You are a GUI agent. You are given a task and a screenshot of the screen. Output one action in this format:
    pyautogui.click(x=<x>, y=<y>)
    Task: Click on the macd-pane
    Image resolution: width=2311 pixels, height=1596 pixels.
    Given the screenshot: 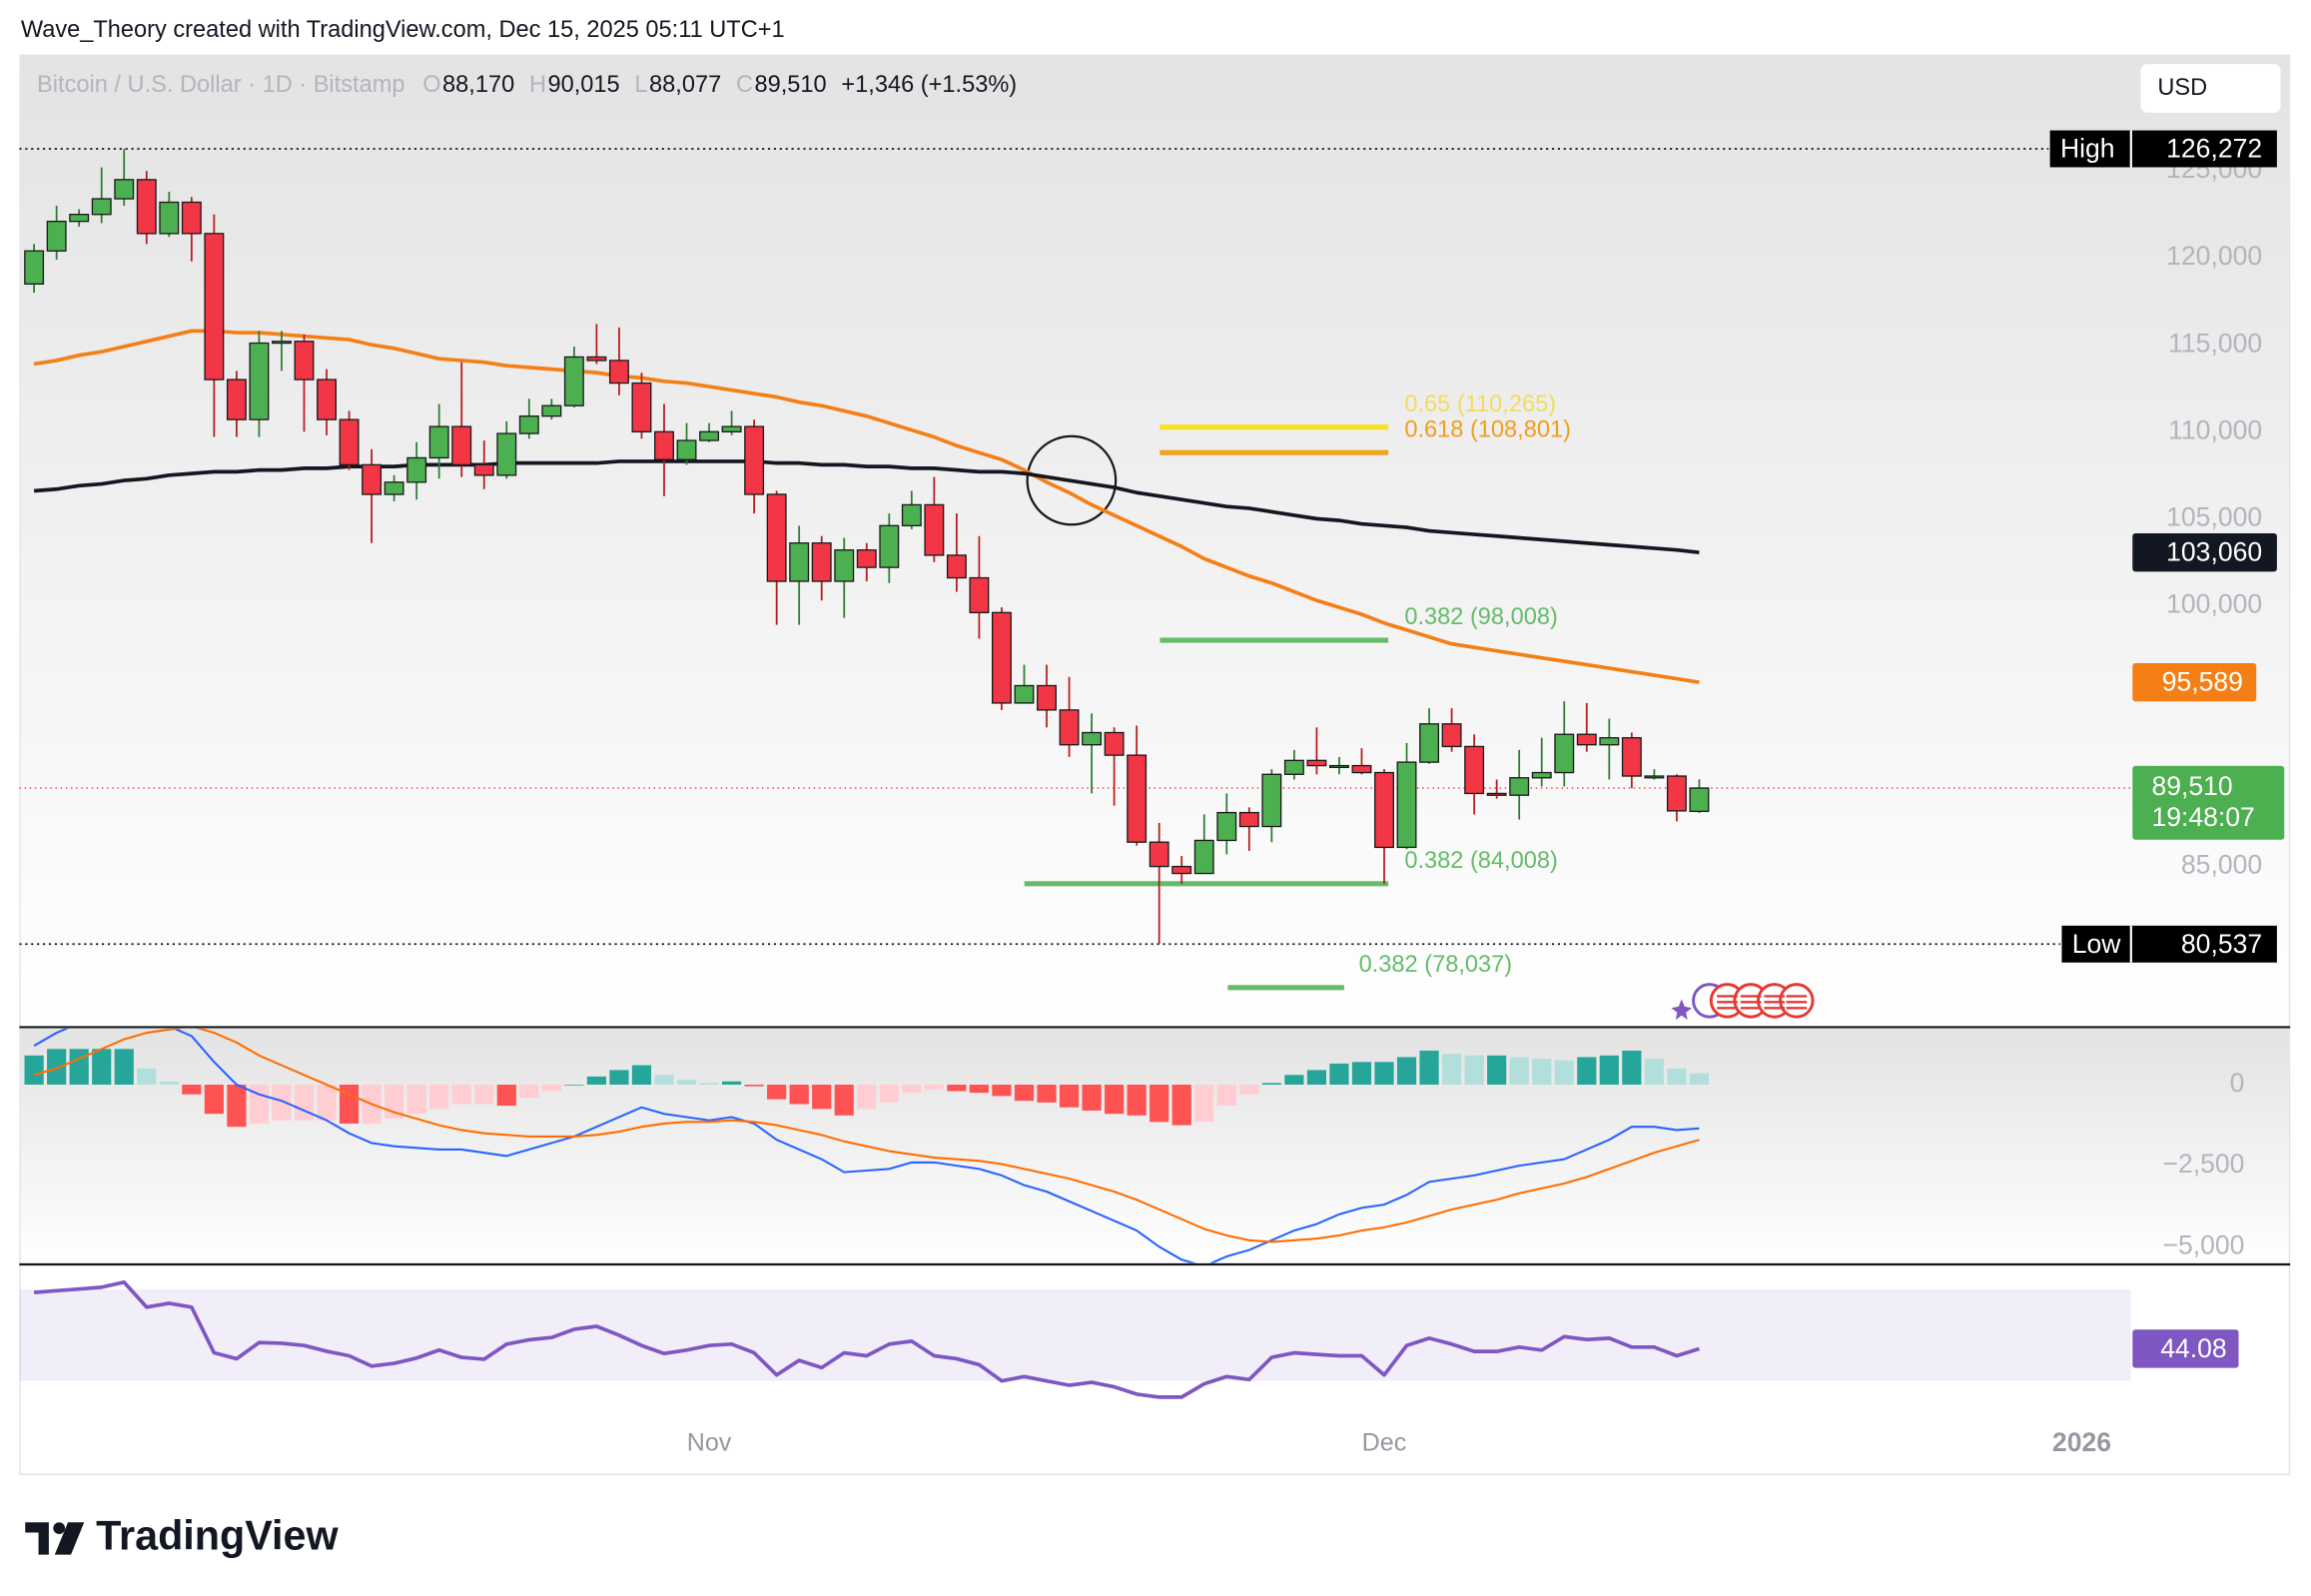 What is the action you would take?
    pyautogui.click(x=1154, y=1146)
    